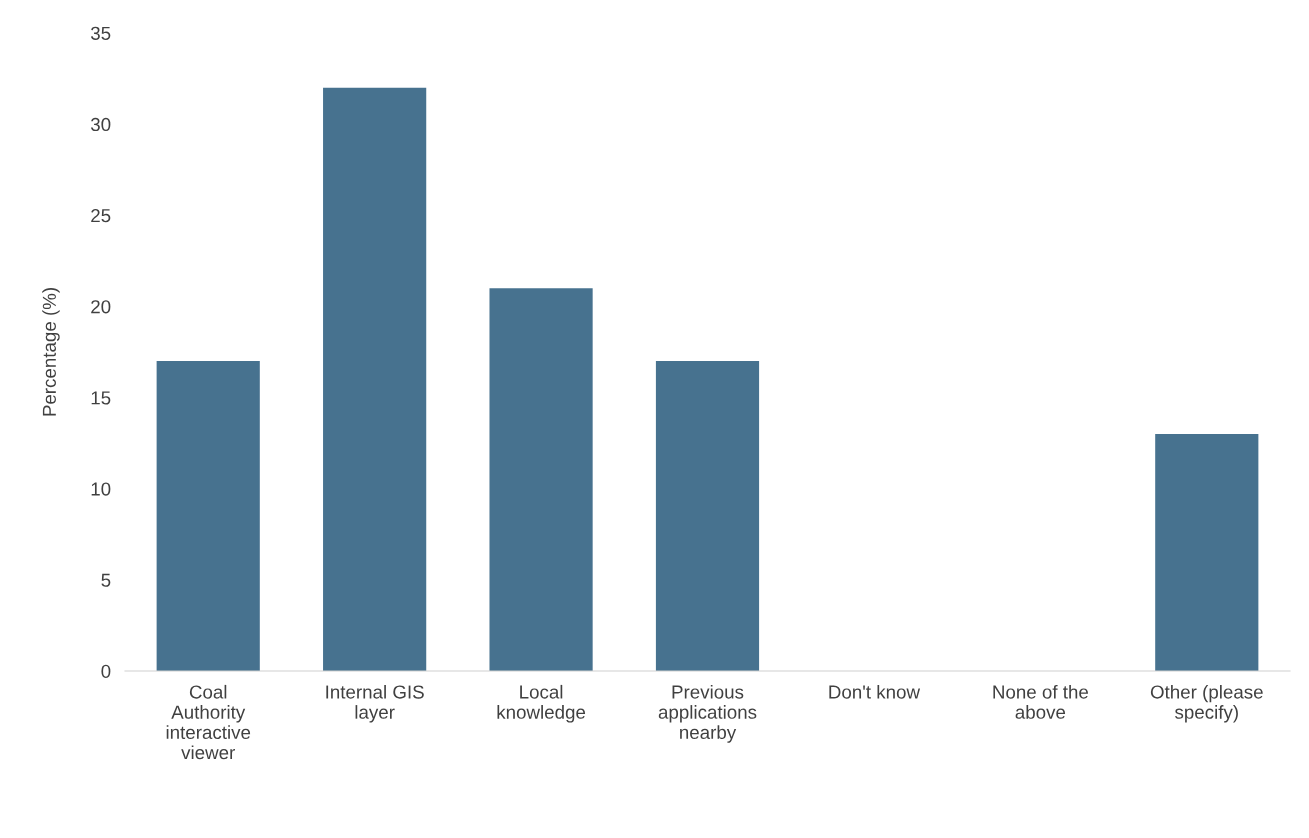 The width and height of the screenshot is (1309, 838). Describe the element at coordinates (1040, 701) in the screenshot. I see `x-tick-label: None of the above` at that location.